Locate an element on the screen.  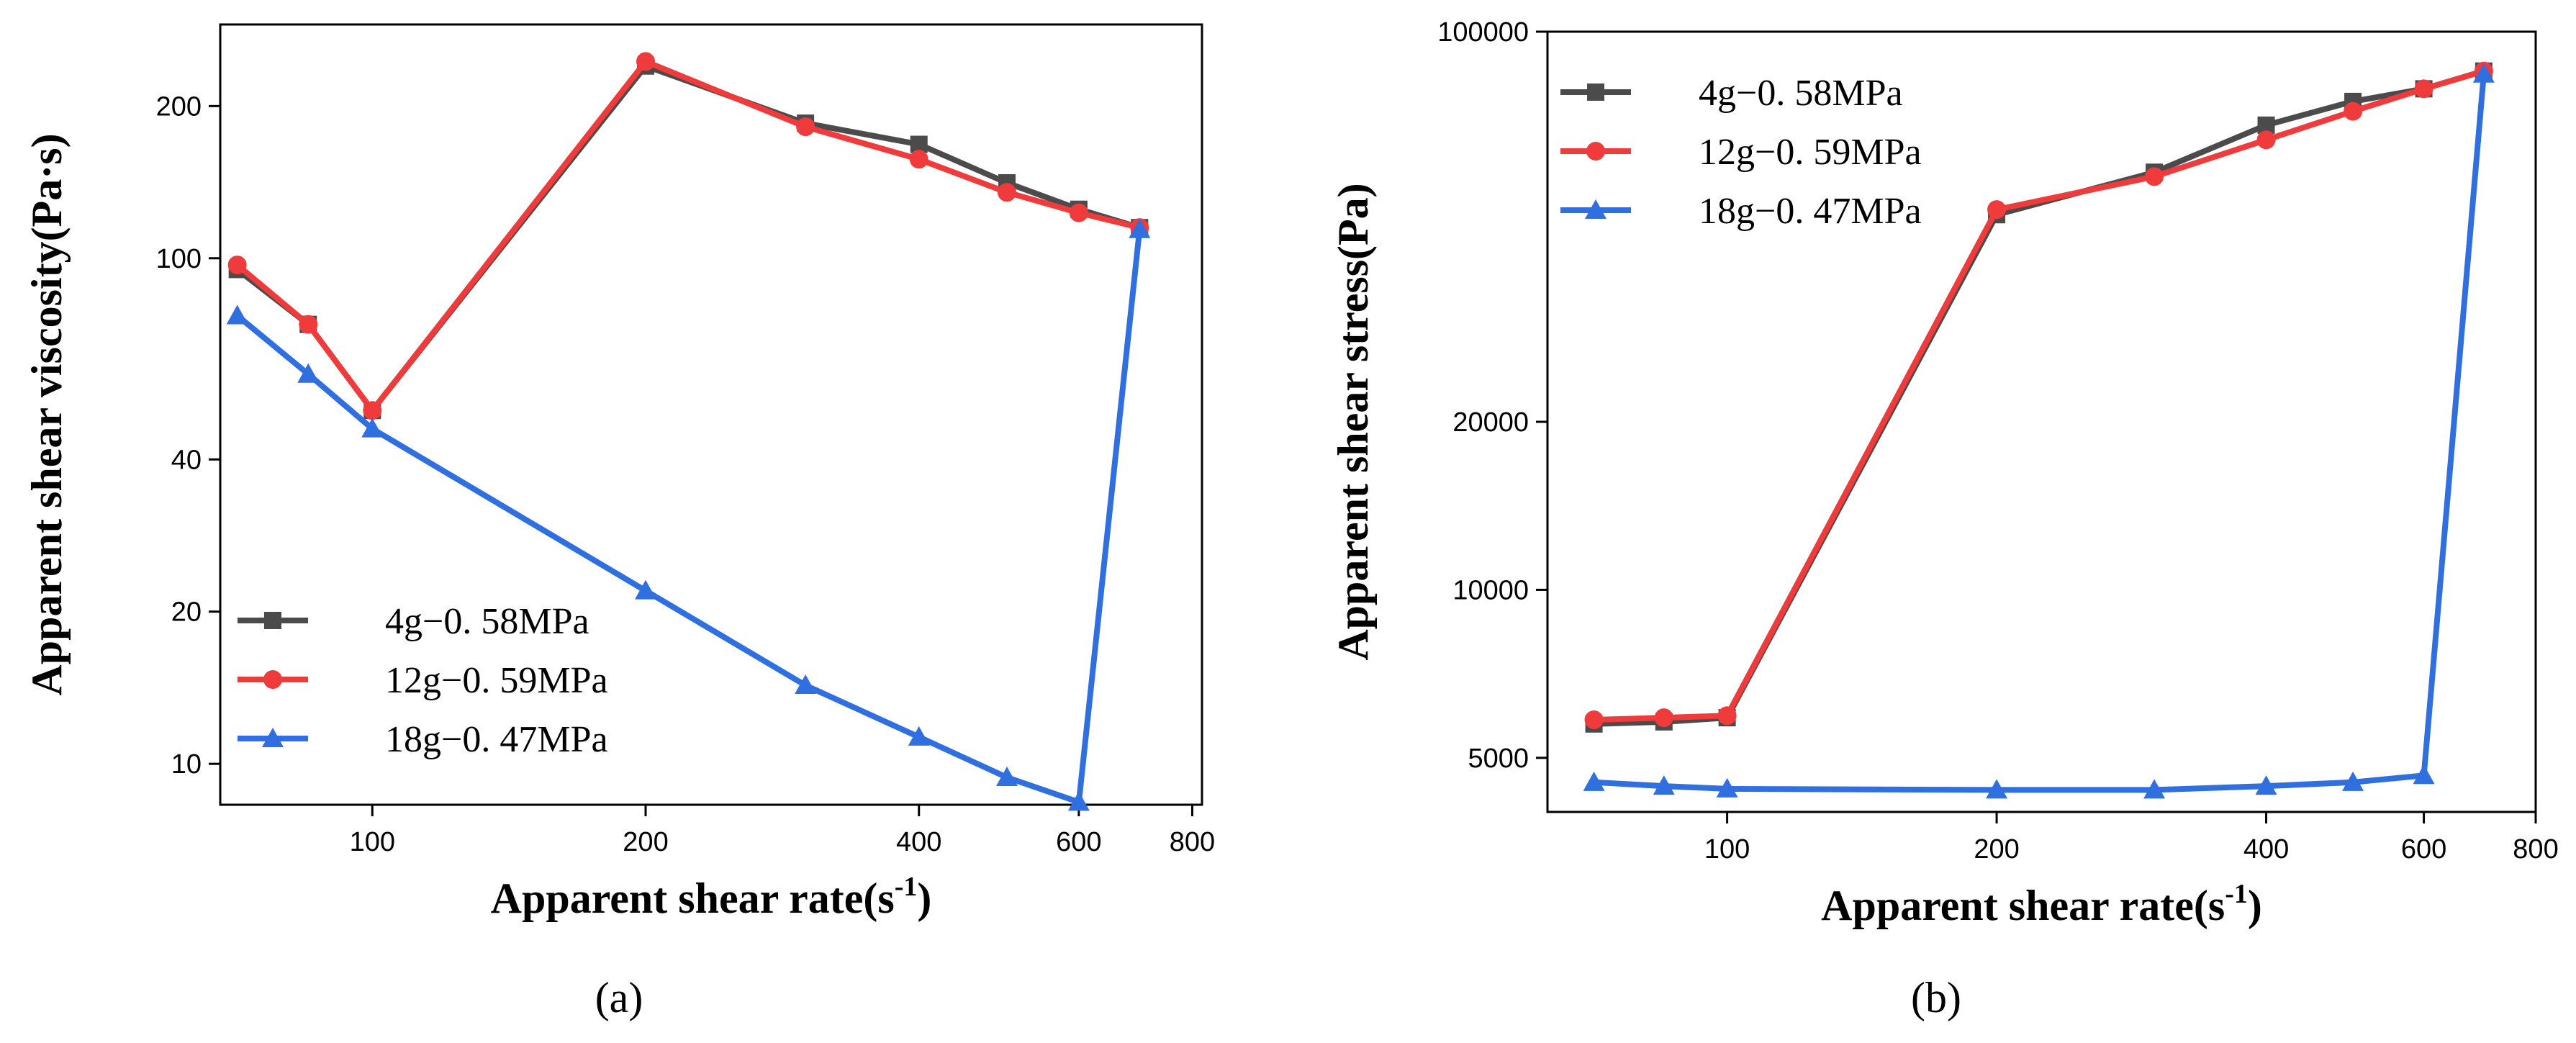
y-tick-label: 10 is located at coordinates (186, 765).